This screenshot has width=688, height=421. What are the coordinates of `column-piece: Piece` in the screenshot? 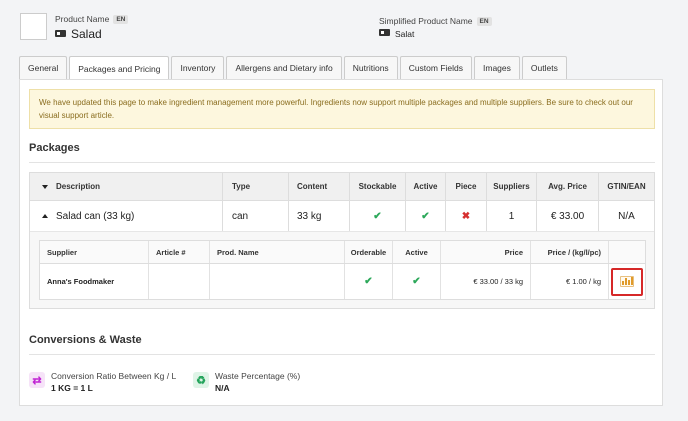 It's located at (465, 186).